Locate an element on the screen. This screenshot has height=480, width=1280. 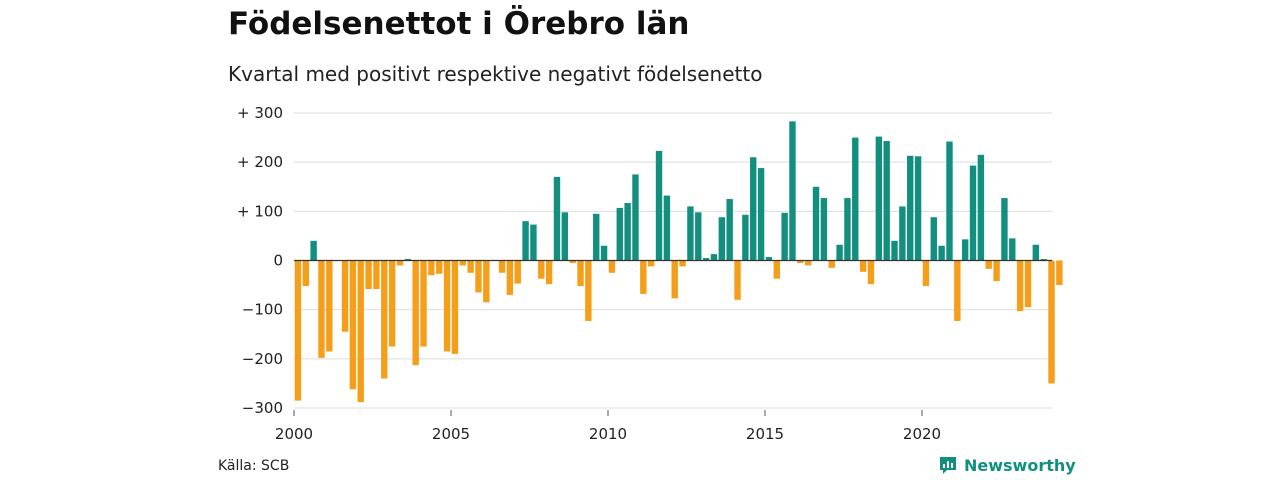
y-tick-label: + 300 is located at coordinates (260, 113).